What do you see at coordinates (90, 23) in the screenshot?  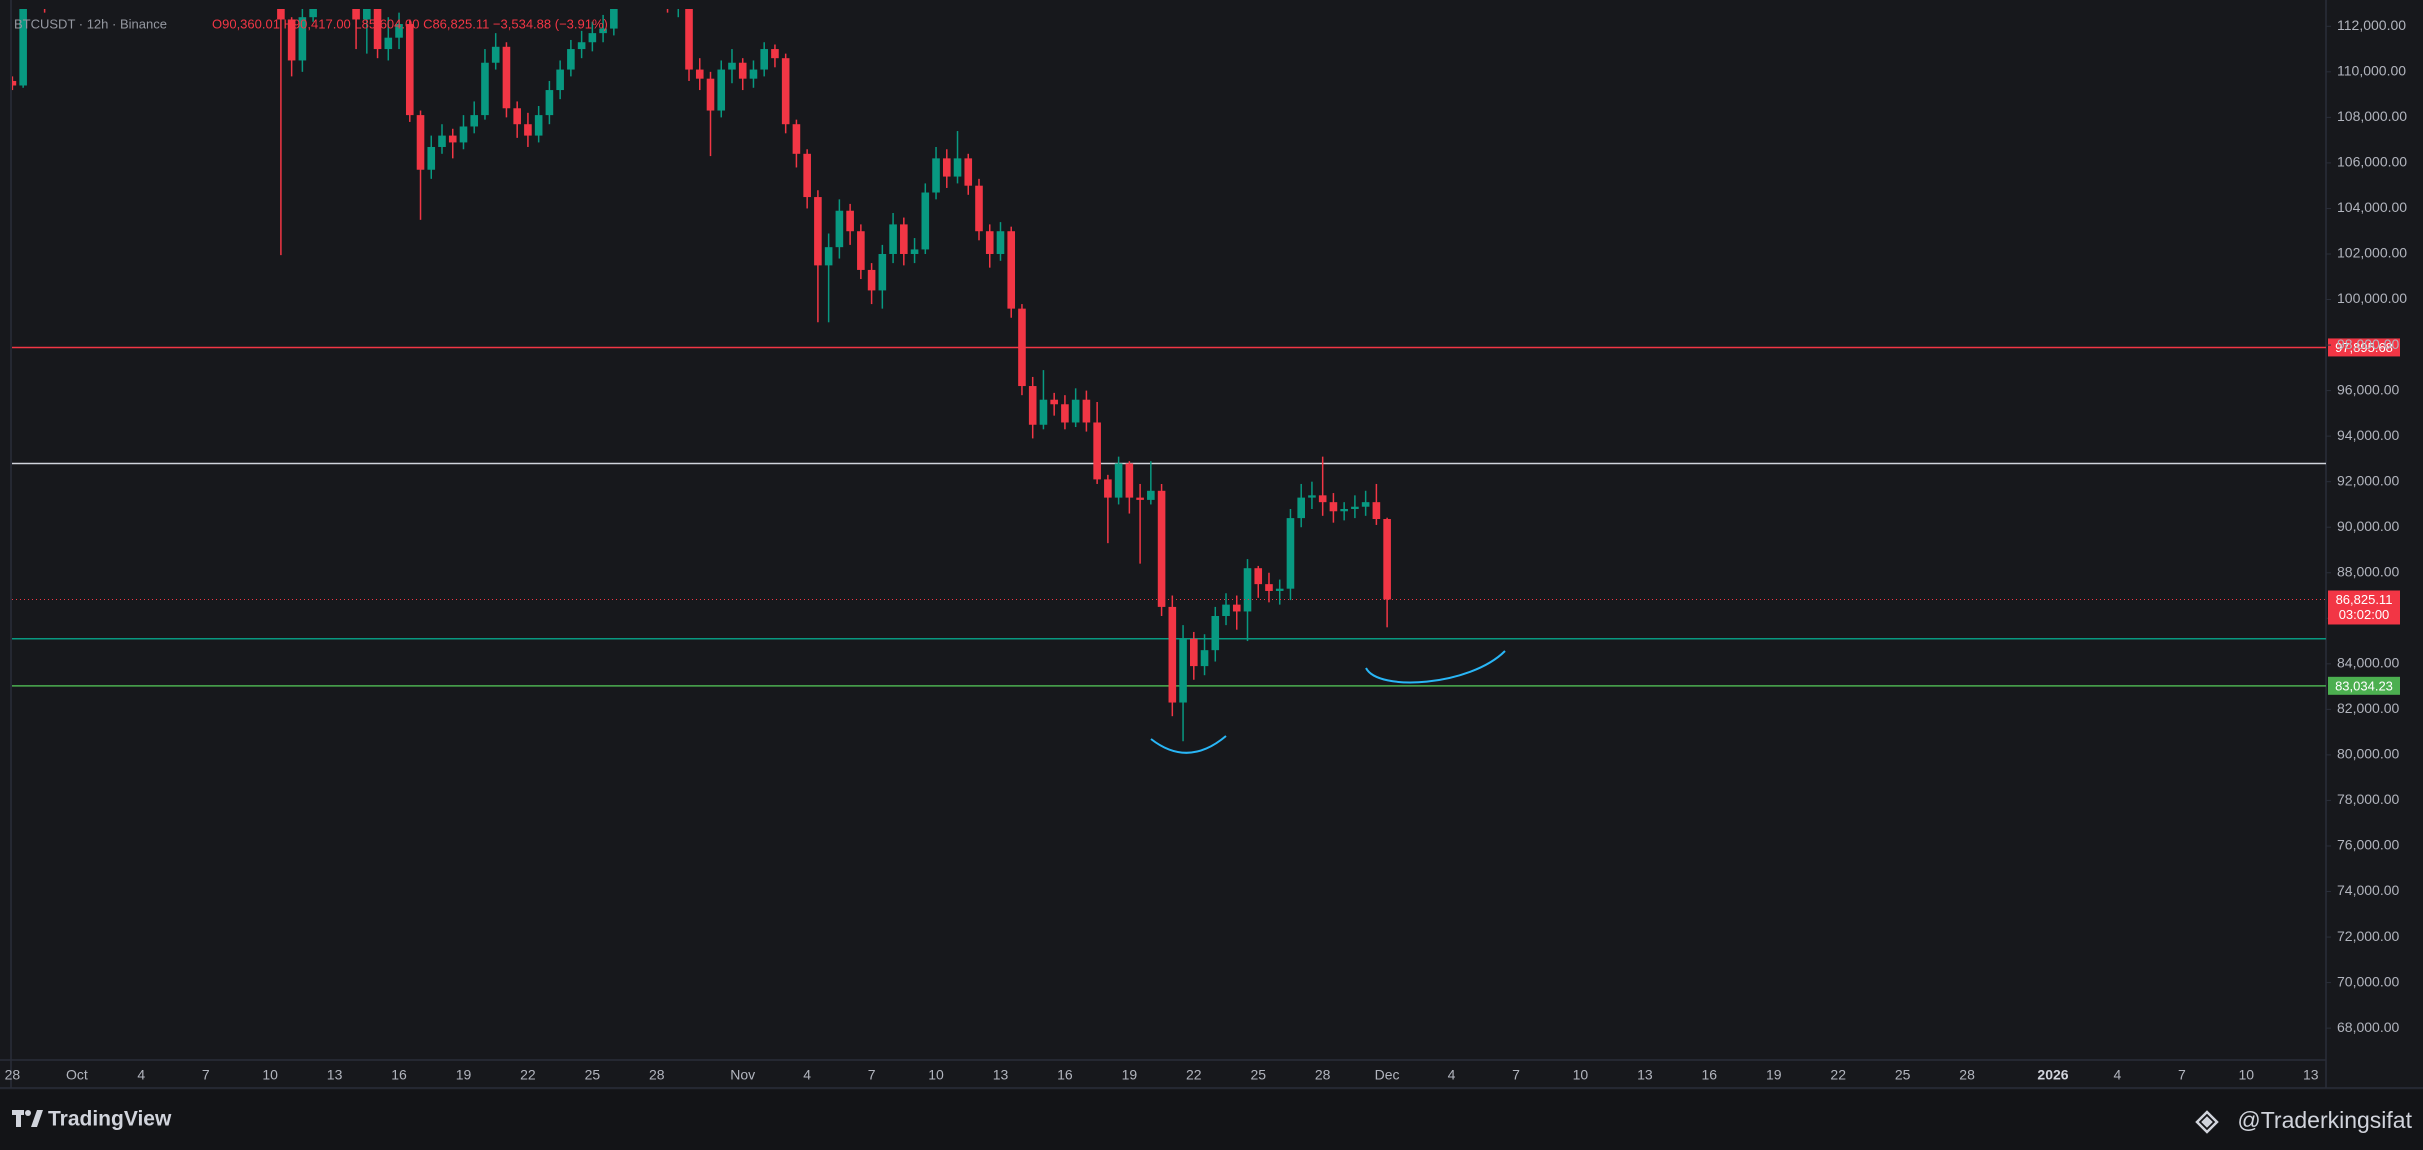 I see `symbol-label: BTCUSDT · 12h · Binance` at bounding box center [90, 23].